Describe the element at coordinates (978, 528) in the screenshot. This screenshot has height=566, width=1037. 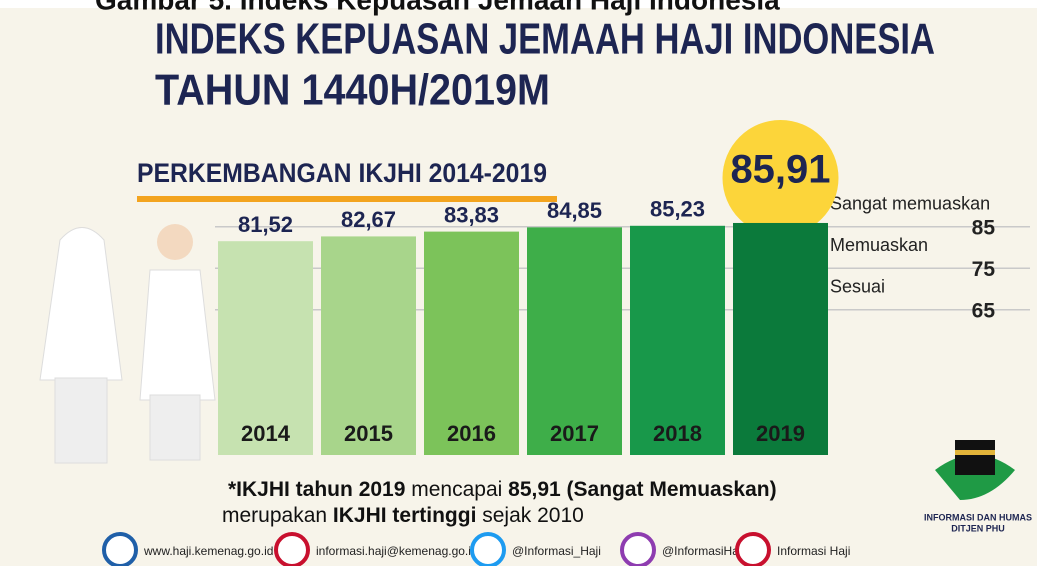
I see `logo-text: DITJEN PHU` at that location.